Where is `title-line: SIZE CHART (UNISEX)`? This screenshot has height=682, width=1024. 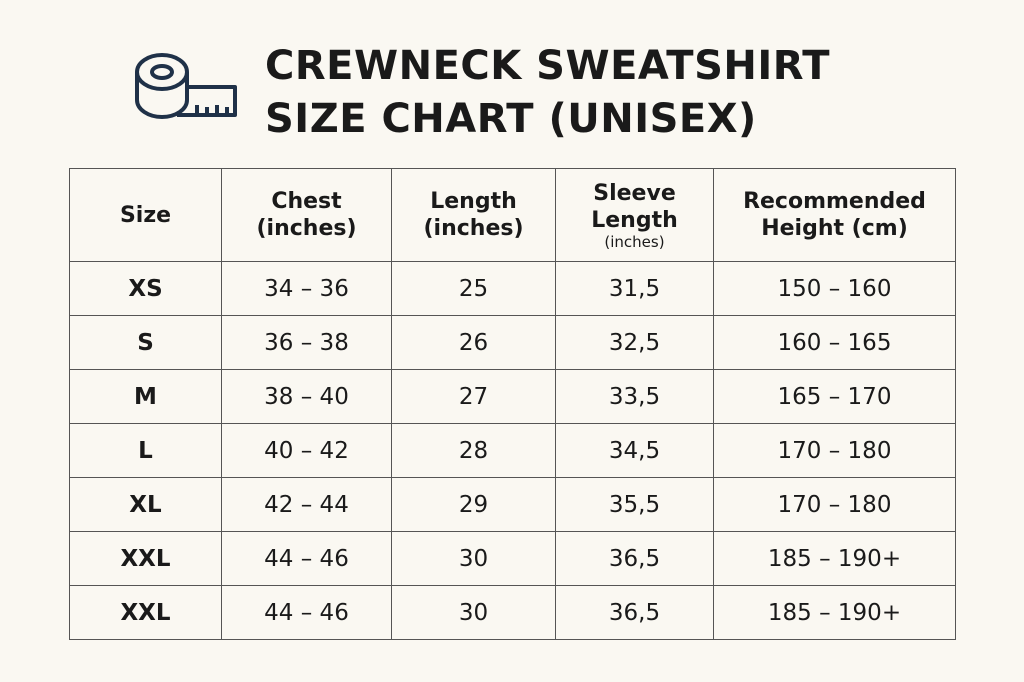 title-line: SIZE CHART (UNISEX) is located at coordinates (511, 119).